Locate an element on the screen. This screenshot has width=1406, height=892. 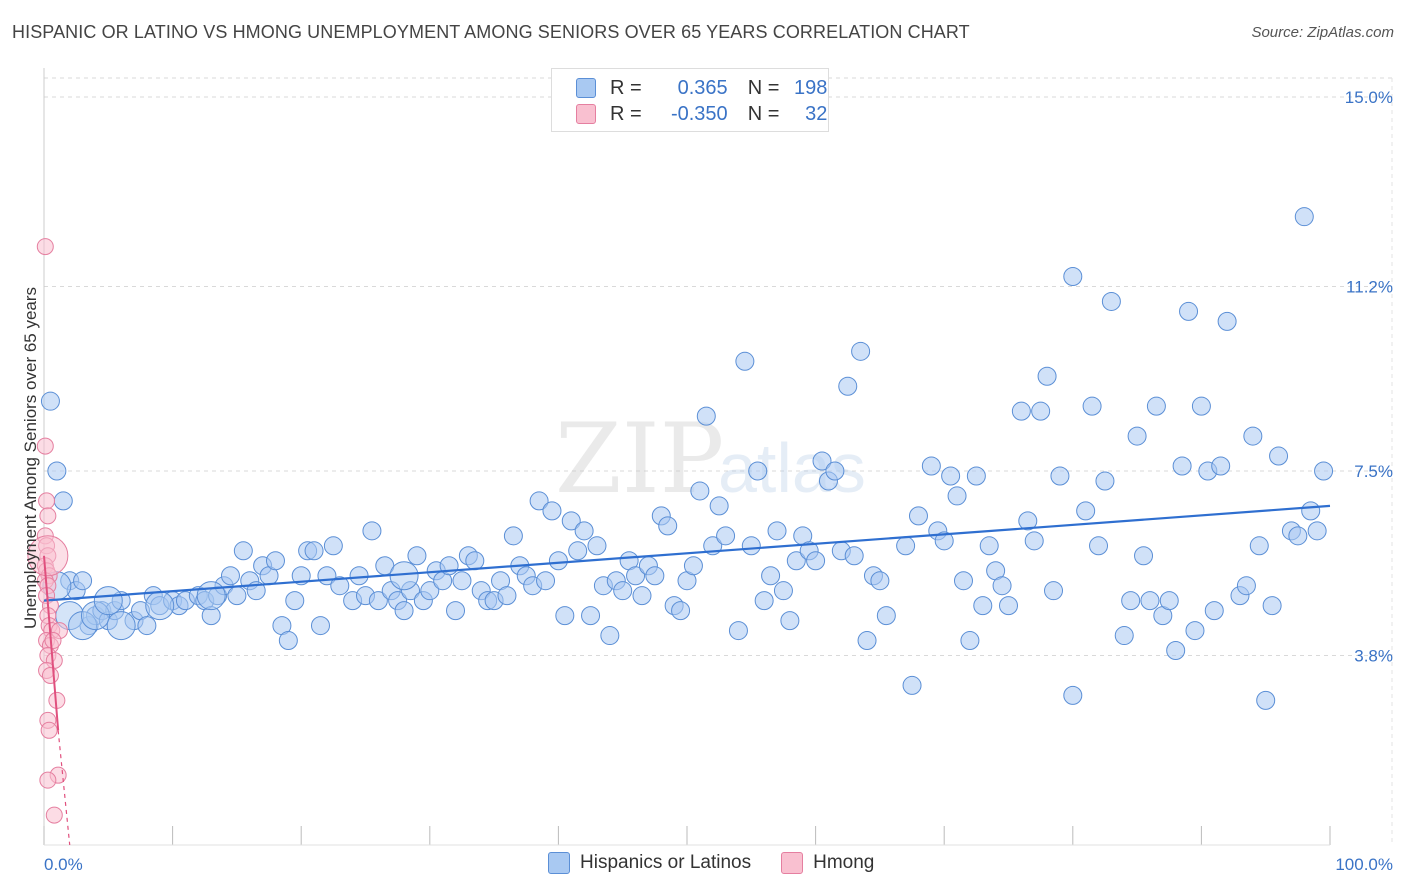
stats-legend: R = 0.365 N = 198 R = -0.350 N = 32 is located at coordinates (690, 100).